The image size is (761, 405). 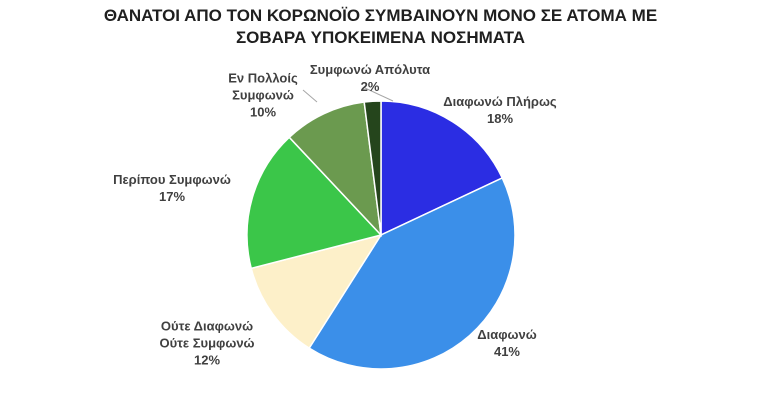 What do you see at coordinates (499, 110) in the screenshot?
I see `data-label: Διαφωνώ Πλήρως 18%` at bounding box center [499, 110].